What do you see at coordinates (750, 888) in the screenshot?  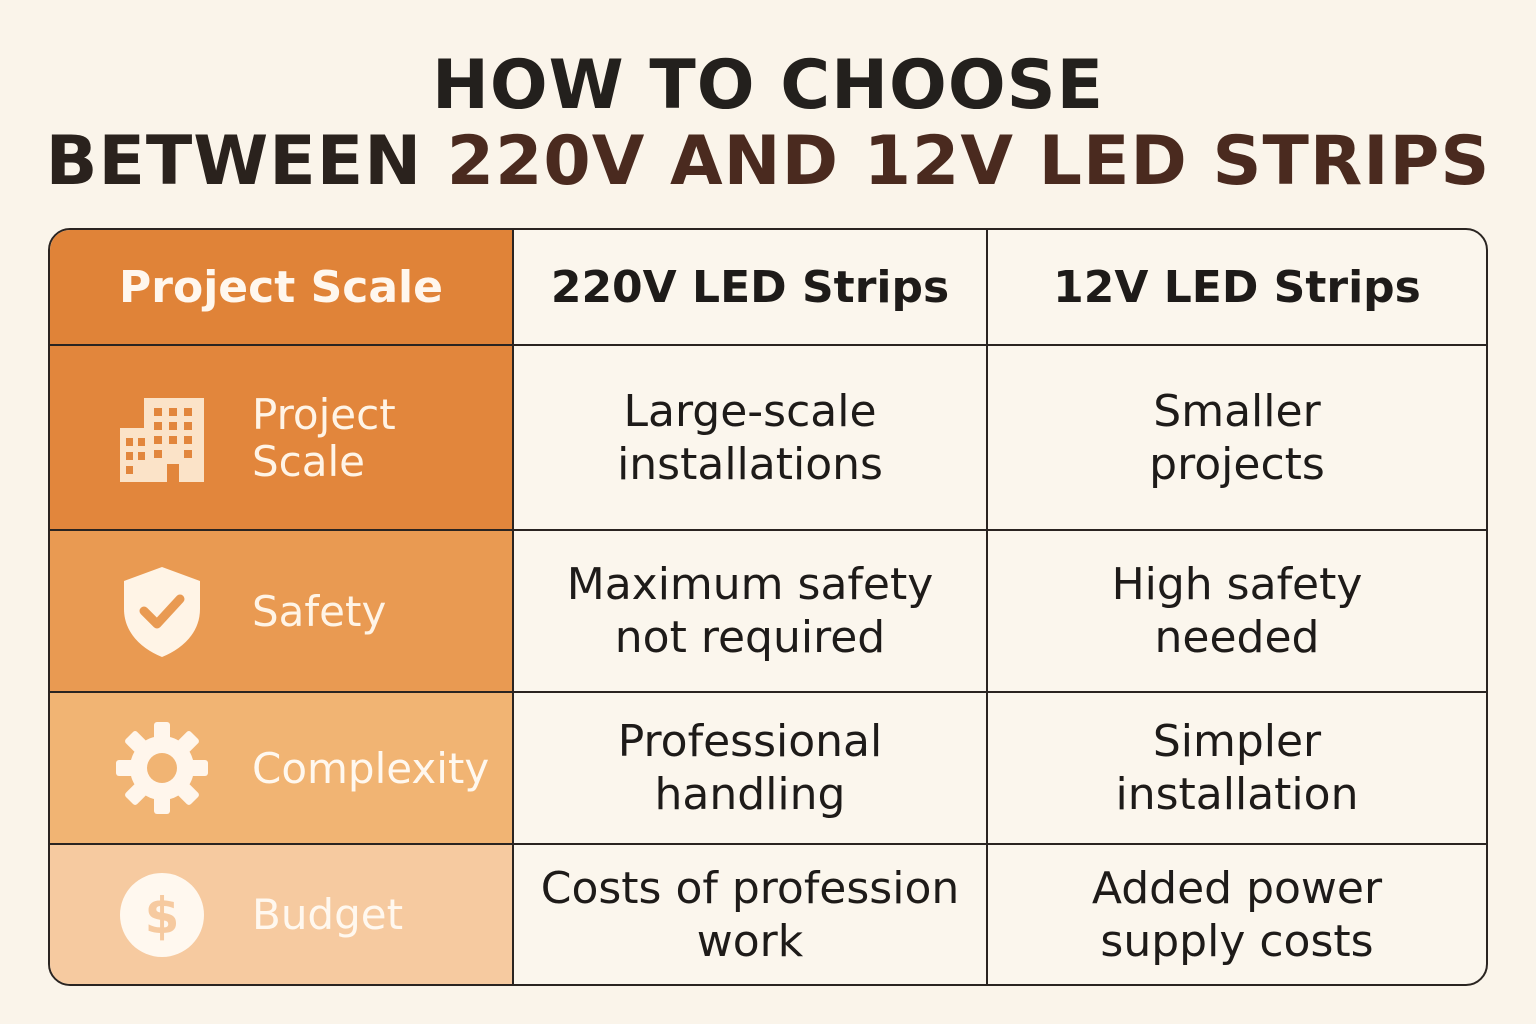 I see `cell-line: Costs of profession` at bounding box center [750, 888].